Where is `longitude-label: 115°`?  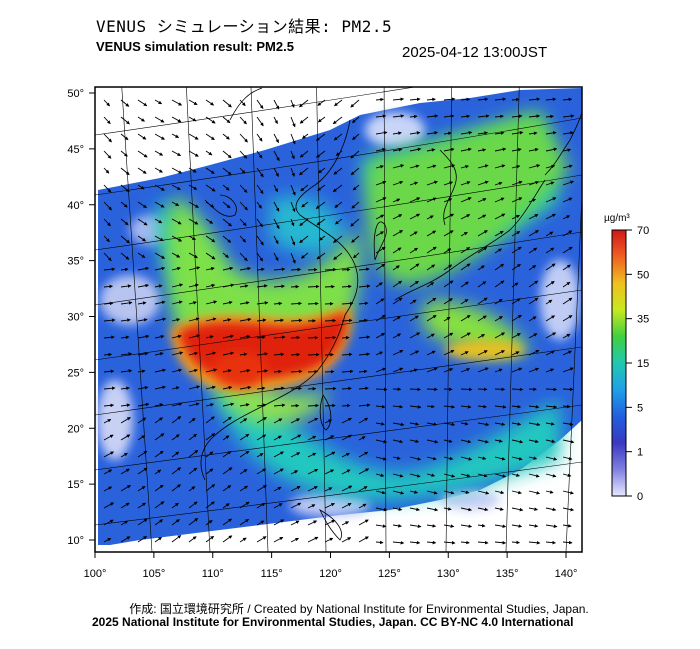 longitude-label: 115° is located at coordinates (272, 574).